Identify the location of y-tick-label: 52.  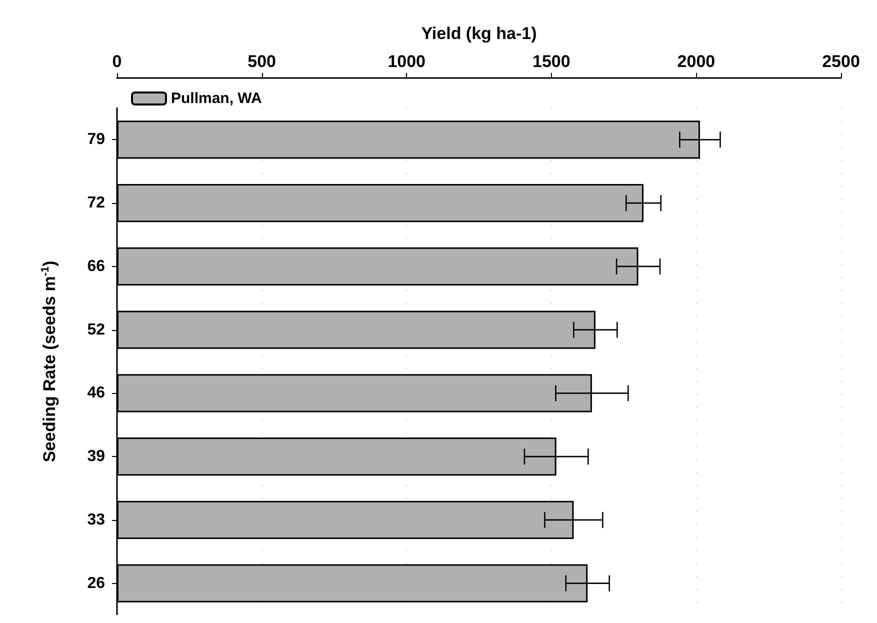
(96, 329).